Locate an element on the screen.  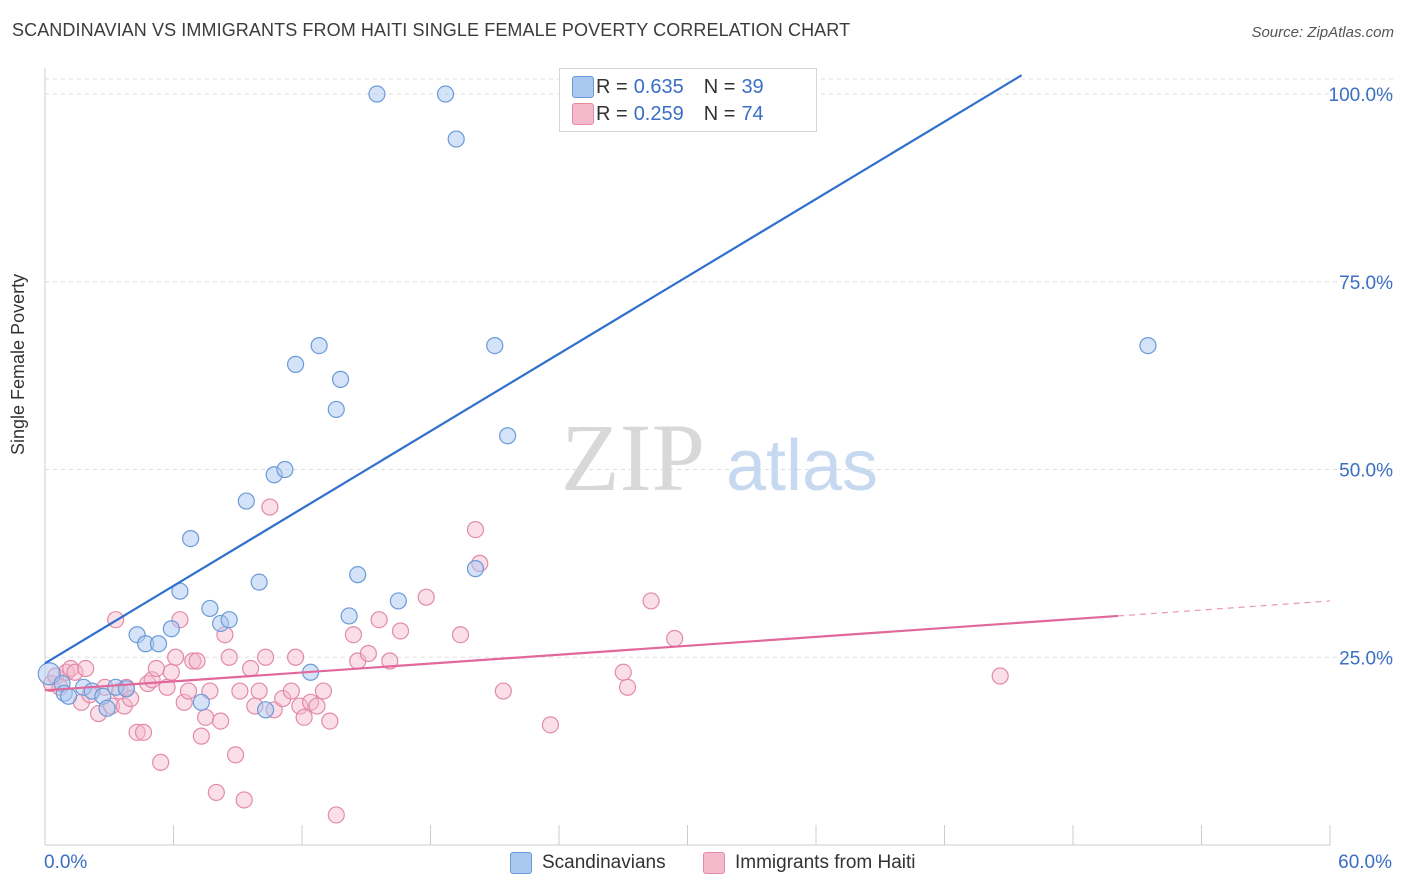
watermark: ZIP atlas is located at coordinates (719, 457).